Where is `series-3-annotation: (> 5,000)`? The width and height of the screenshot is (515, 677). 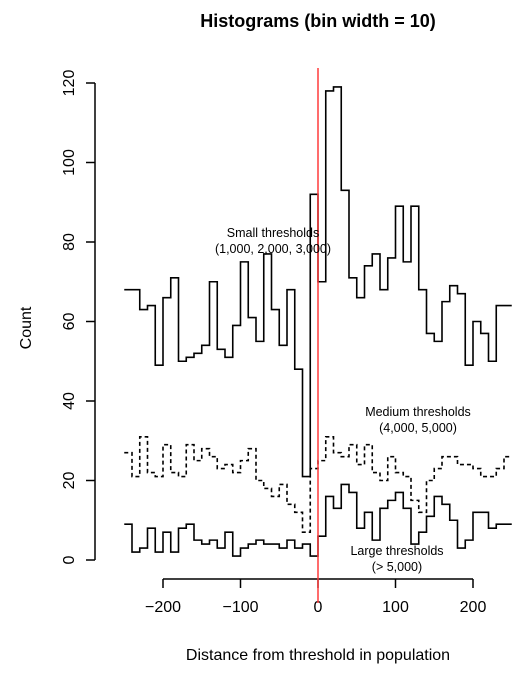 series-3-annotation: (> 5,000) is located at coordinates (397, 567).